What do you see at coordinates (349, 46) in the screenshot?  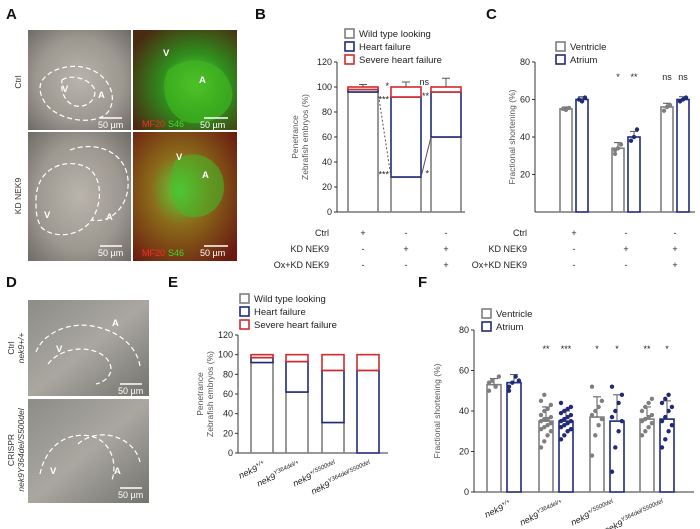 I see `chart-b-legend-swatch` at bounding box center [349, 46].